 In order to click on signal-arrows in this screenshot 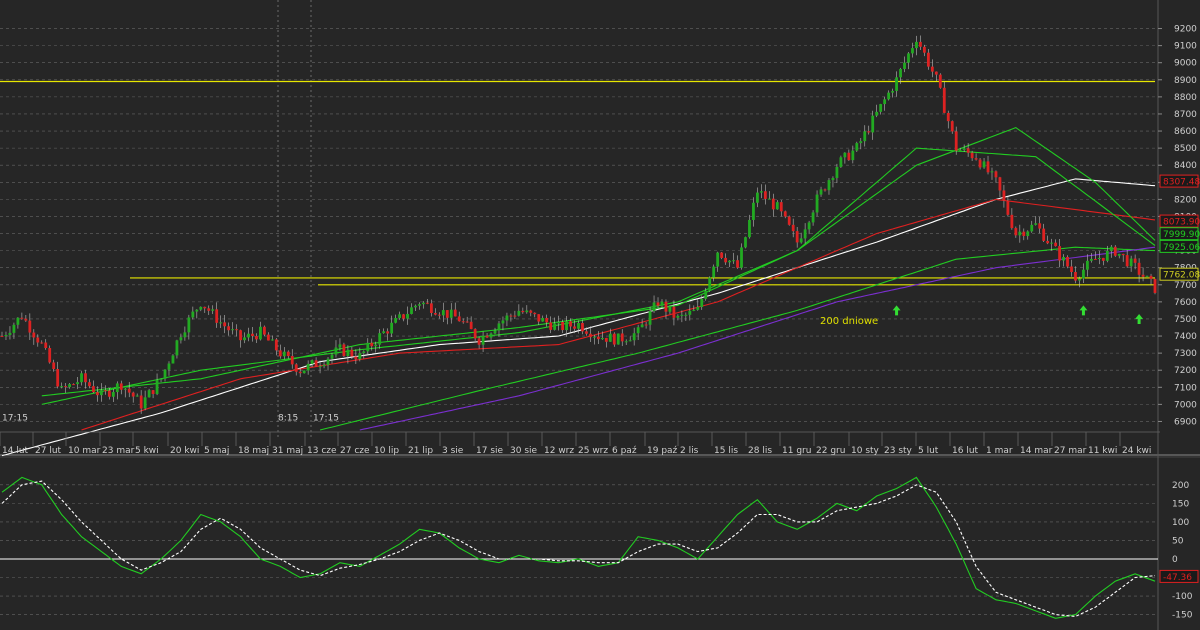, I will do `click(1018, 314)`.